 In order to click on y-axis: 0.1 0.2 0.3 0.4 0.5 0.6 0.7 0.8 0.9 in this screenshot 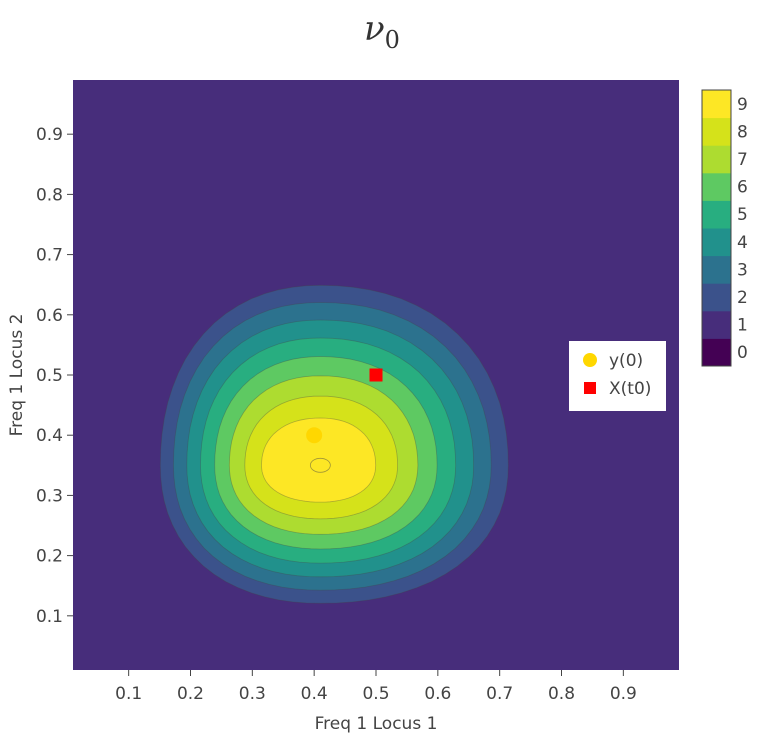, I will do `click(54, 376)`.